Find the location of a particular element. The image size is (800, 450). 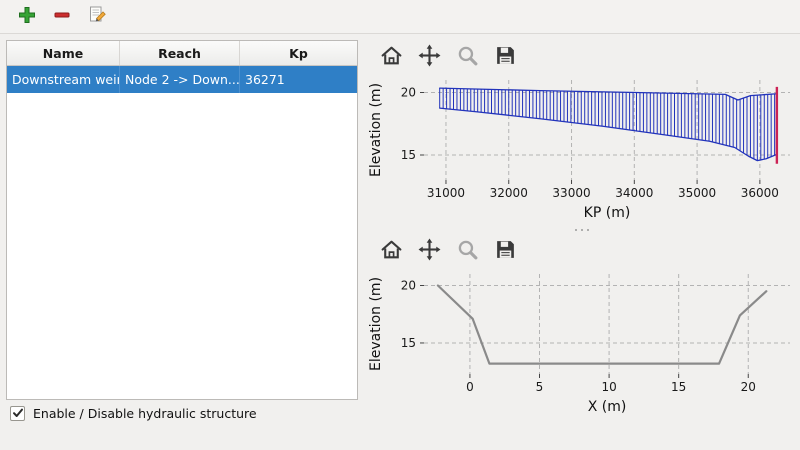

column-header-reach: Reach is located at coordinates (180, 53).